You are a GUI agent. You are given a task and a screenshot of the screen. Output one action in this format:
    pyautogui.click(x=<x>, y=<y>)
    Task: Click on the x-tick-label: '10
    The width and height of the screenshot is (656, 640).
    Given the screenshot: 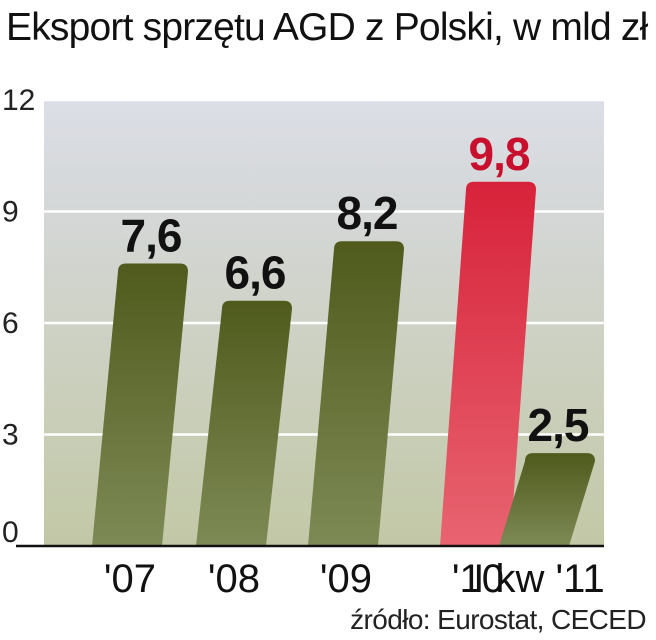 What is the action you would take?
    pyautogui.click(x=478, y=578)
    